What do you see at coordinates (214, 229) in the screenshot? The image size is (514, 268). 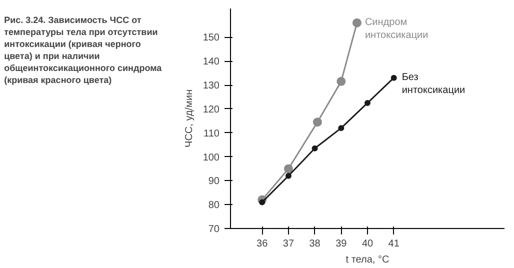 I see `y-tick-label: 70` at bounding box center [214, 229].